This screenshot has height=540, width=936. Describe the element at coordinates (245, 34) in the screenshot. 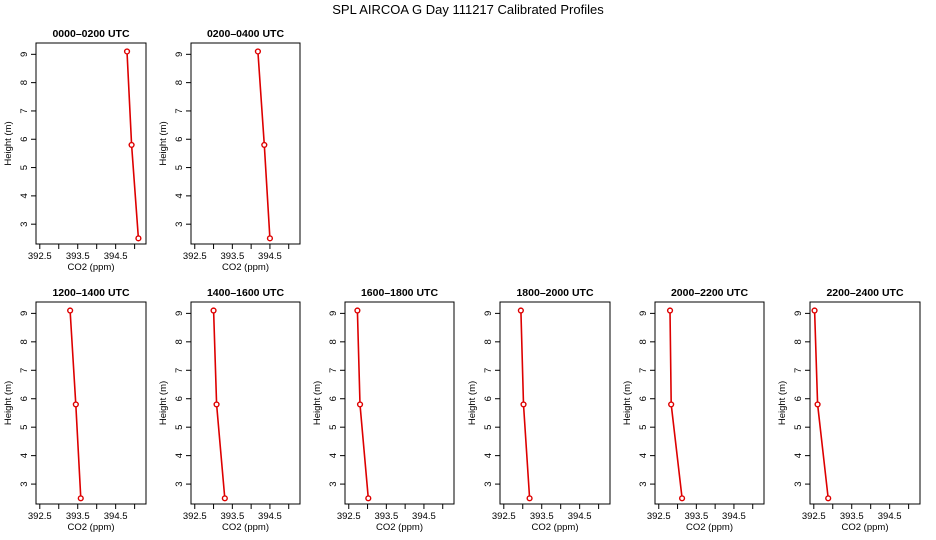

I see `panel-title: 0200–0400 UTC` at that location.